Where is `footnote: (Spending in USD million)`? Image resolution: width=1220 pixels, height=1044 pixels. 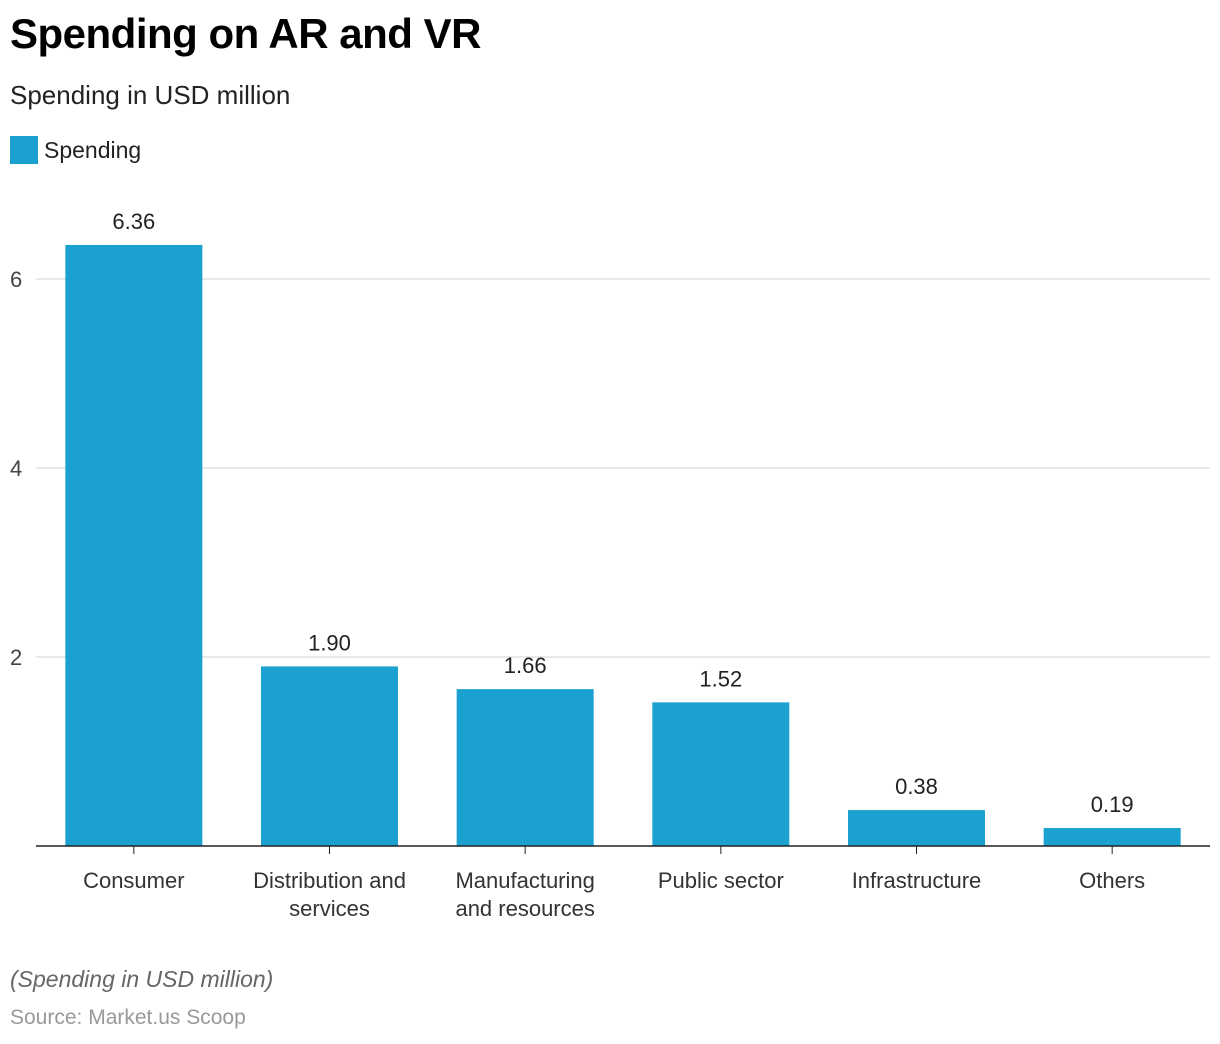 footnote: (Spending in USD million) is located at coordinates (142, 979).